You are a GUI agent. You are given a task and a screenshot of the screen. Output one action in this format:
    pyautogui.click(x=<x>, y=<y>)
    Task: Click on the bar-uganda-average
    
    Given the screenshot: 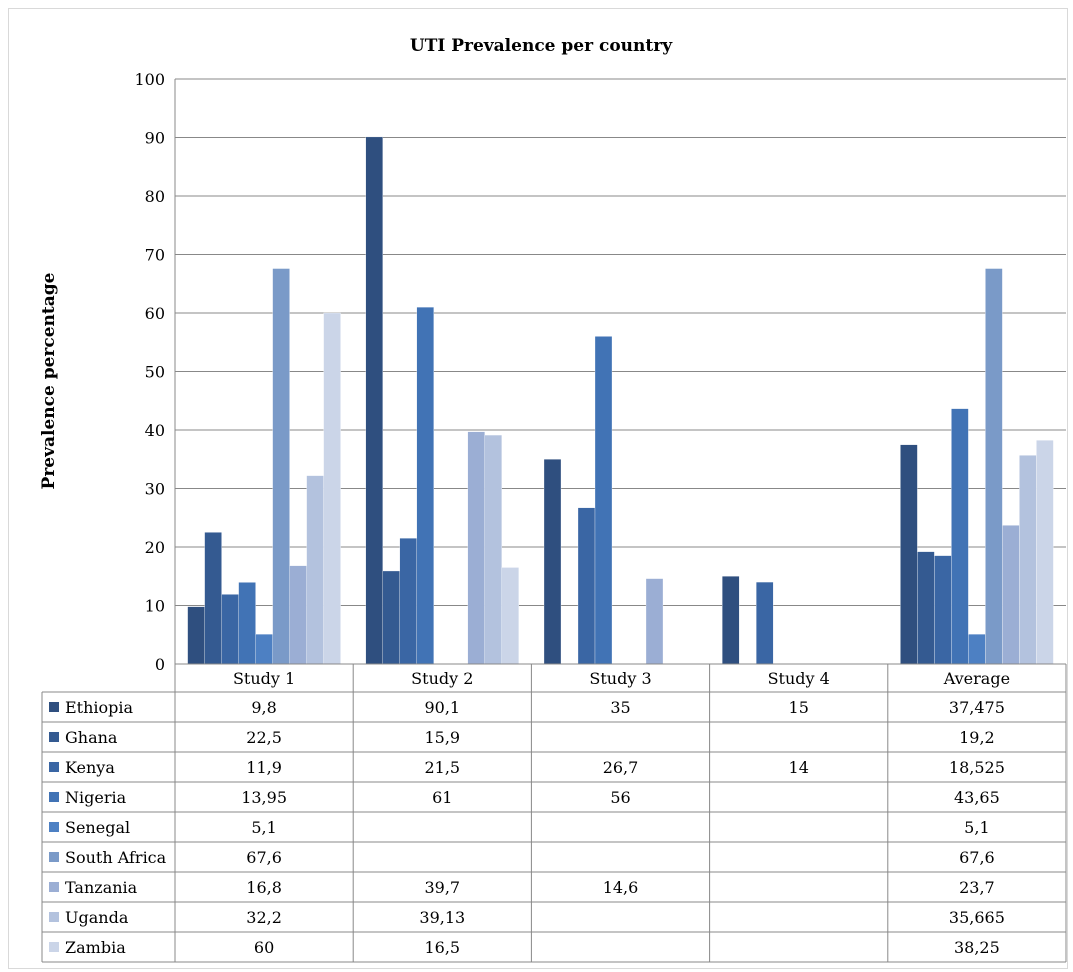 What is the action you would take?
    pyautogui.click(x=1028, y=560)
    